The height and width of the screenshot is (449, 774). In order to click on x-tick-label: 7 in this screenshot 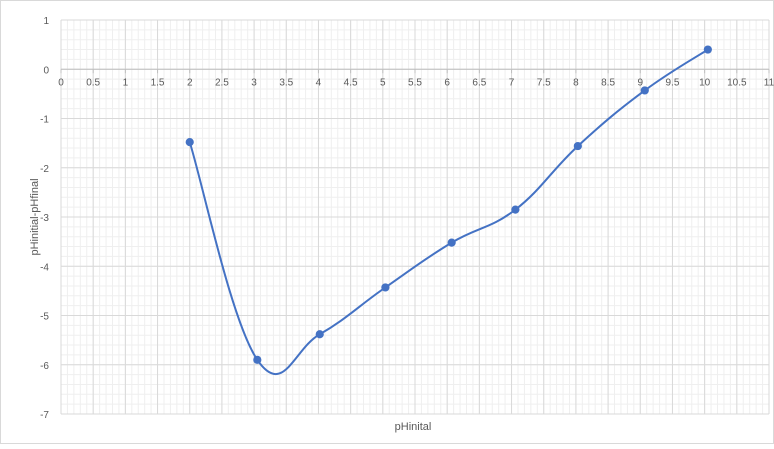, I will do `click(512, 82)`.